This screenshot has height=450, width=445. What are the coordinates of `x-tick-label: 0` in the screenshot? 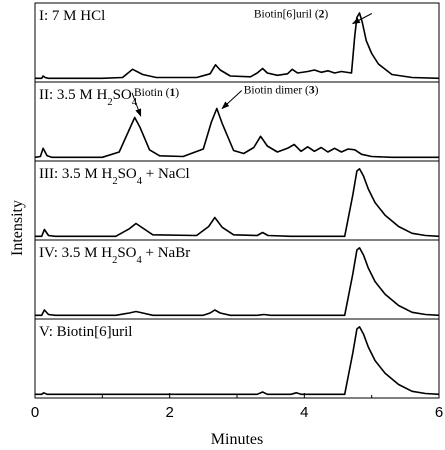 It's located at (35, 412).